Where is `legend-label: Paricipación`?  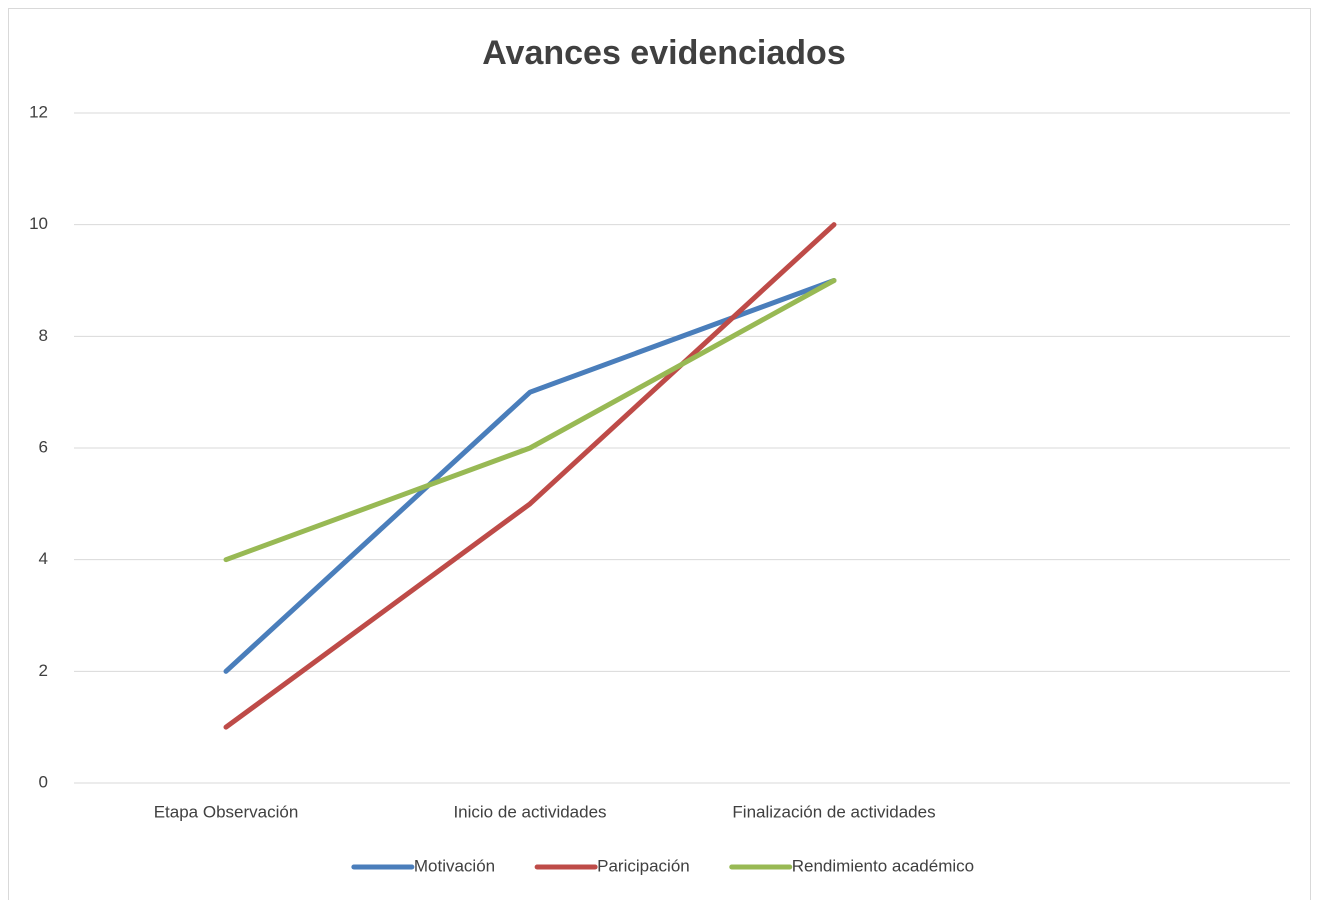 legend-label: Paricipación is located at coordinates (643, 865).